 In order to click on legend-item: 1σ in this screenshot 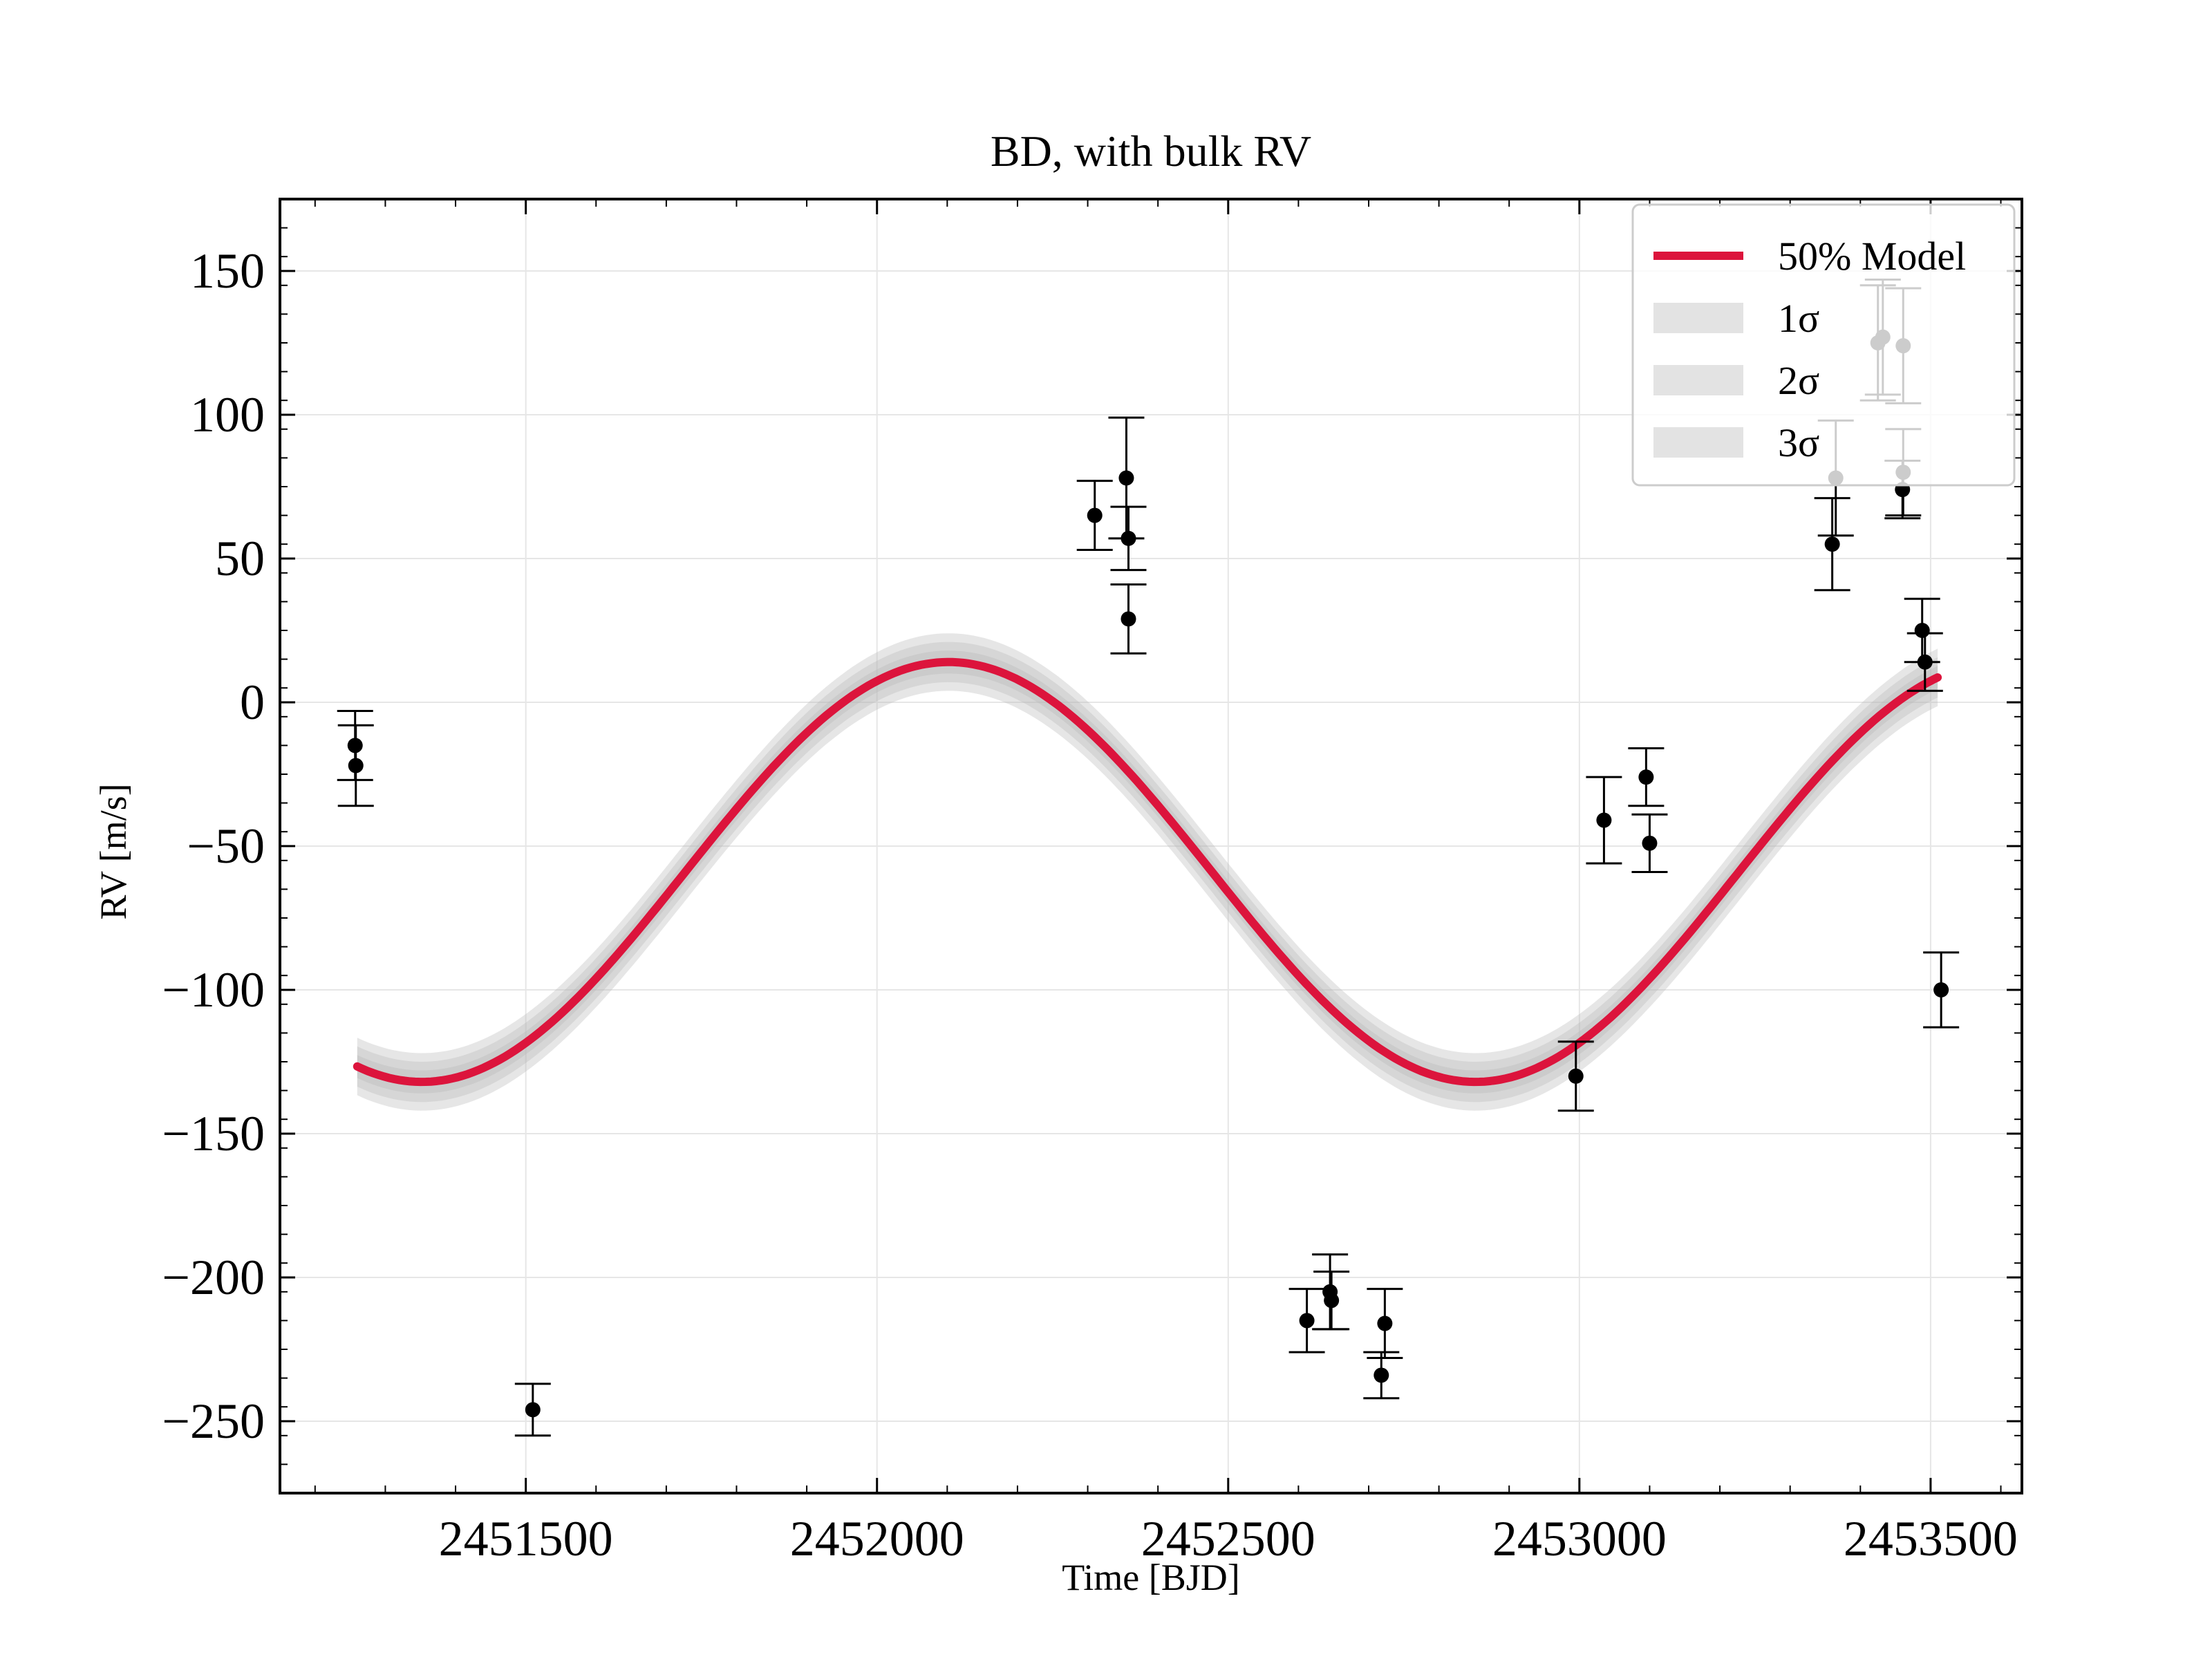, I will do `click(1736, 318)`.